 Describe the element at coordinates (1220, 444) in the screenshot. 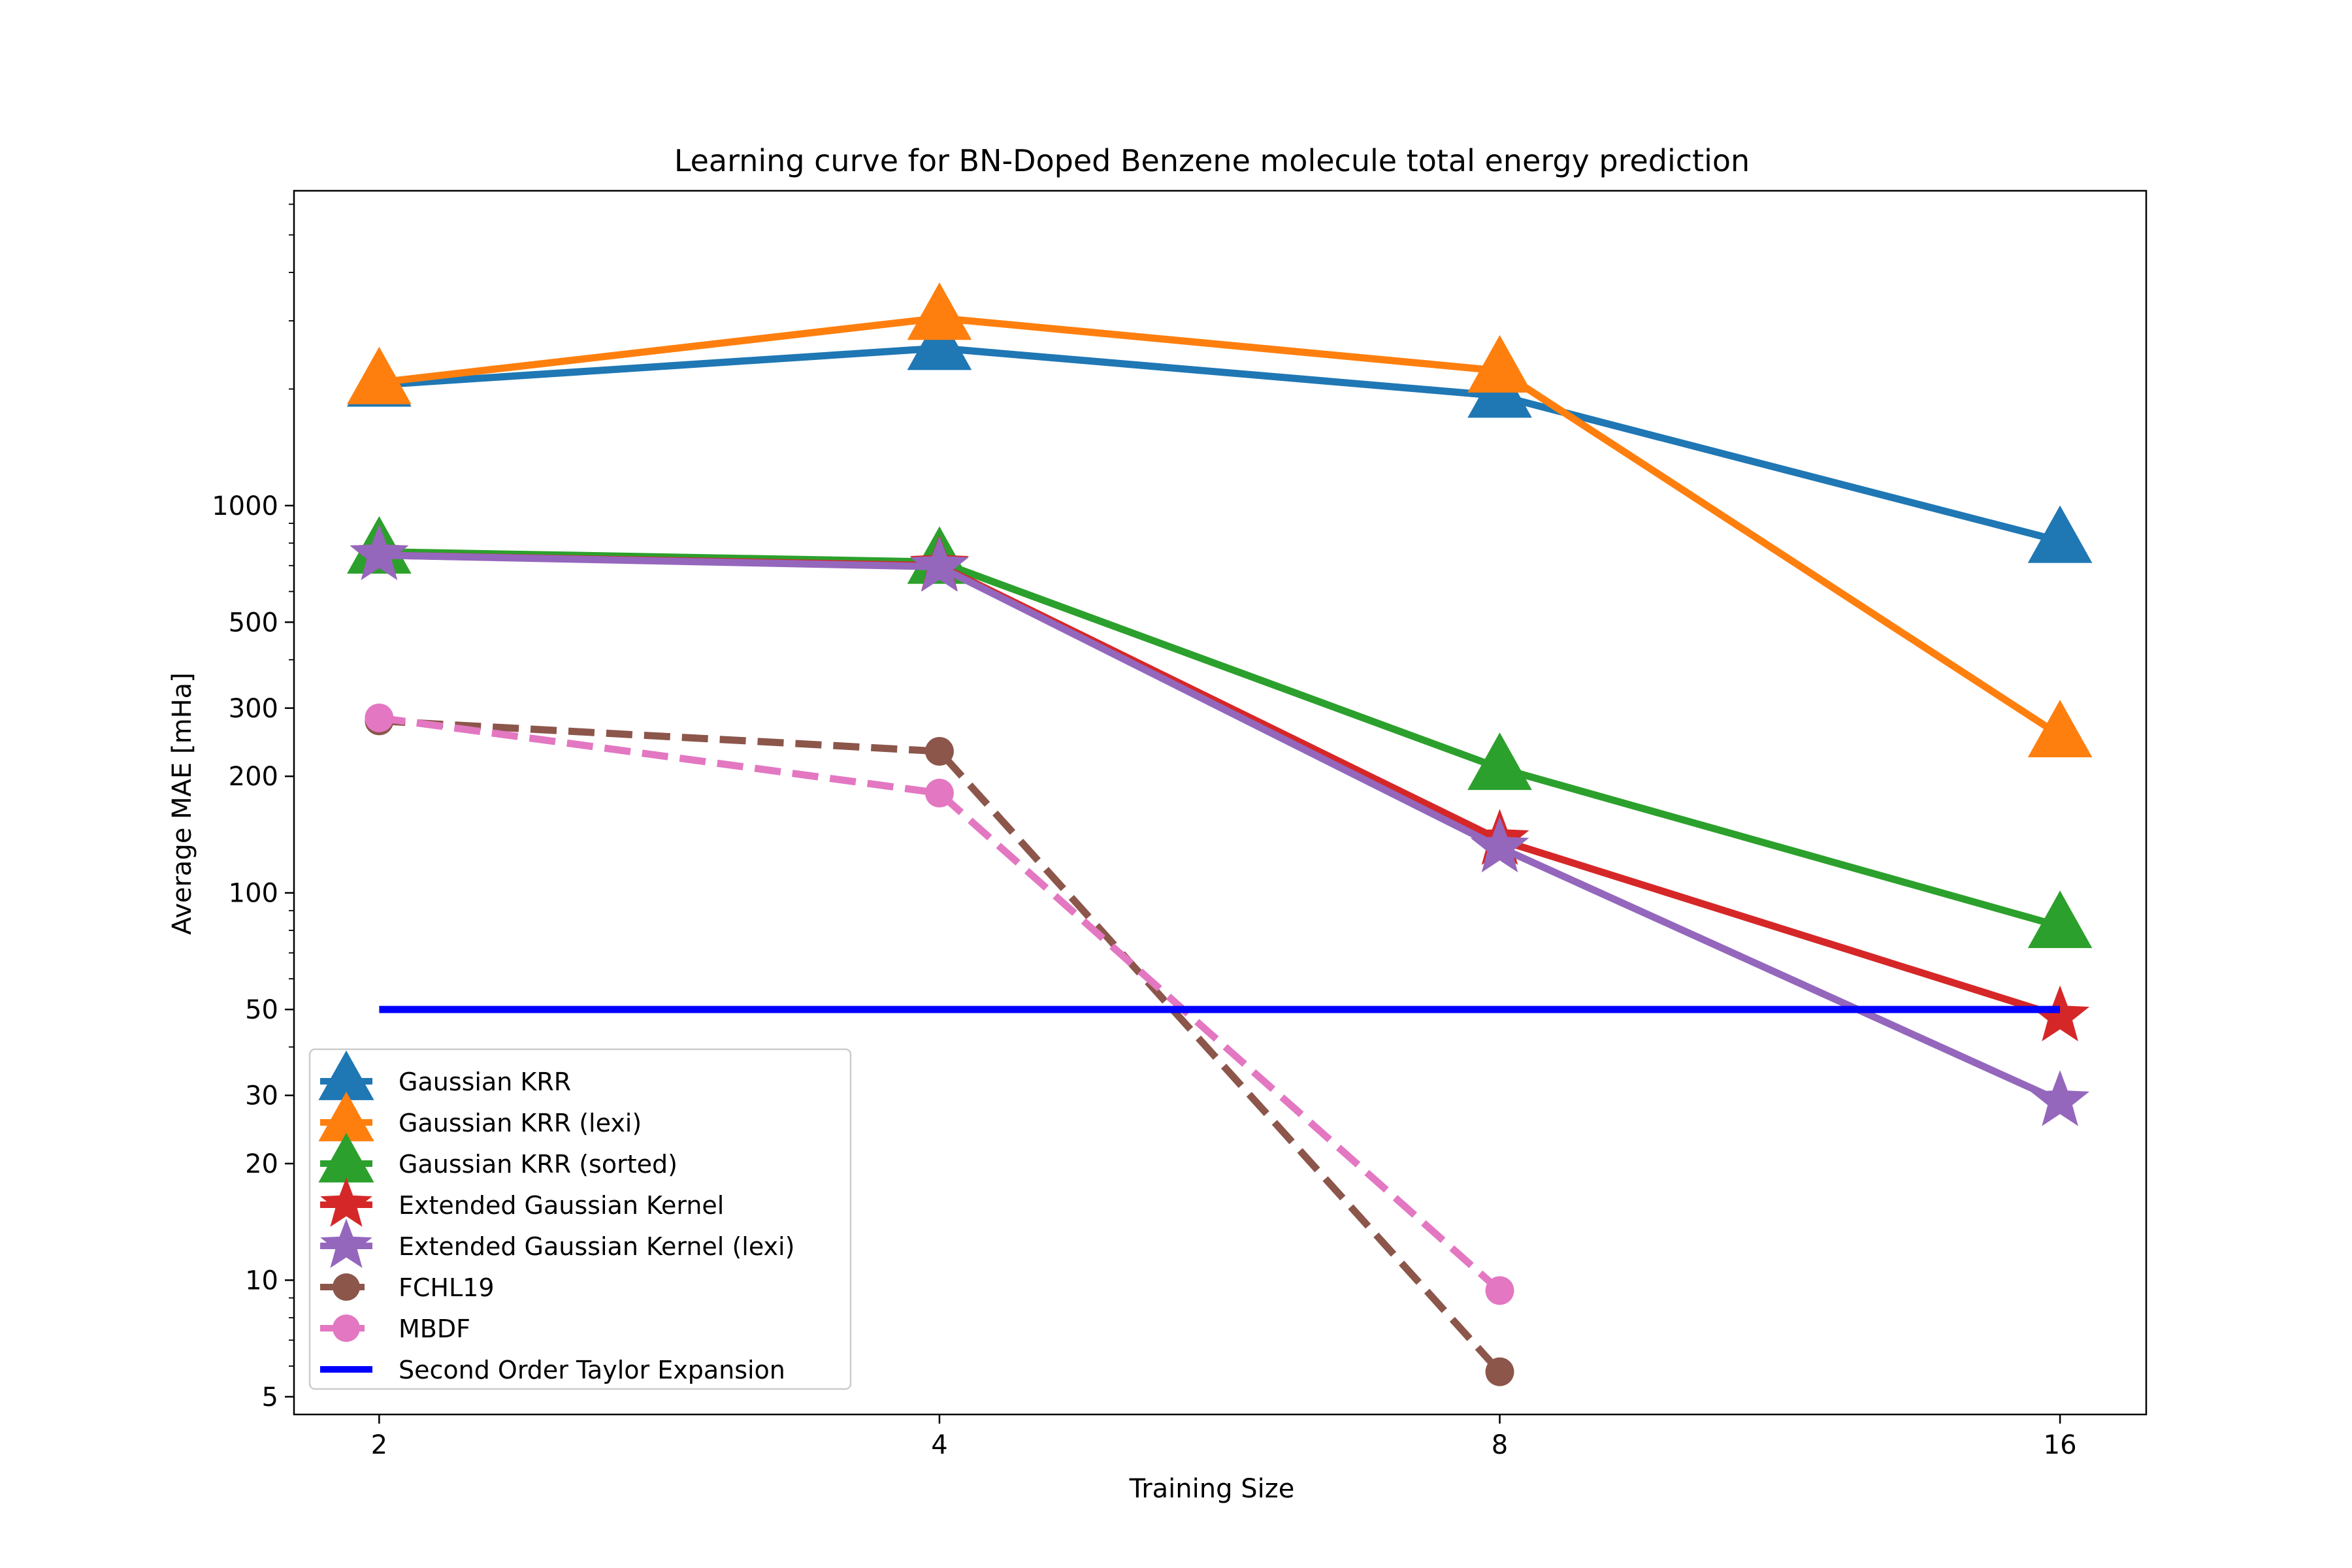

I see `series-line` at that location.